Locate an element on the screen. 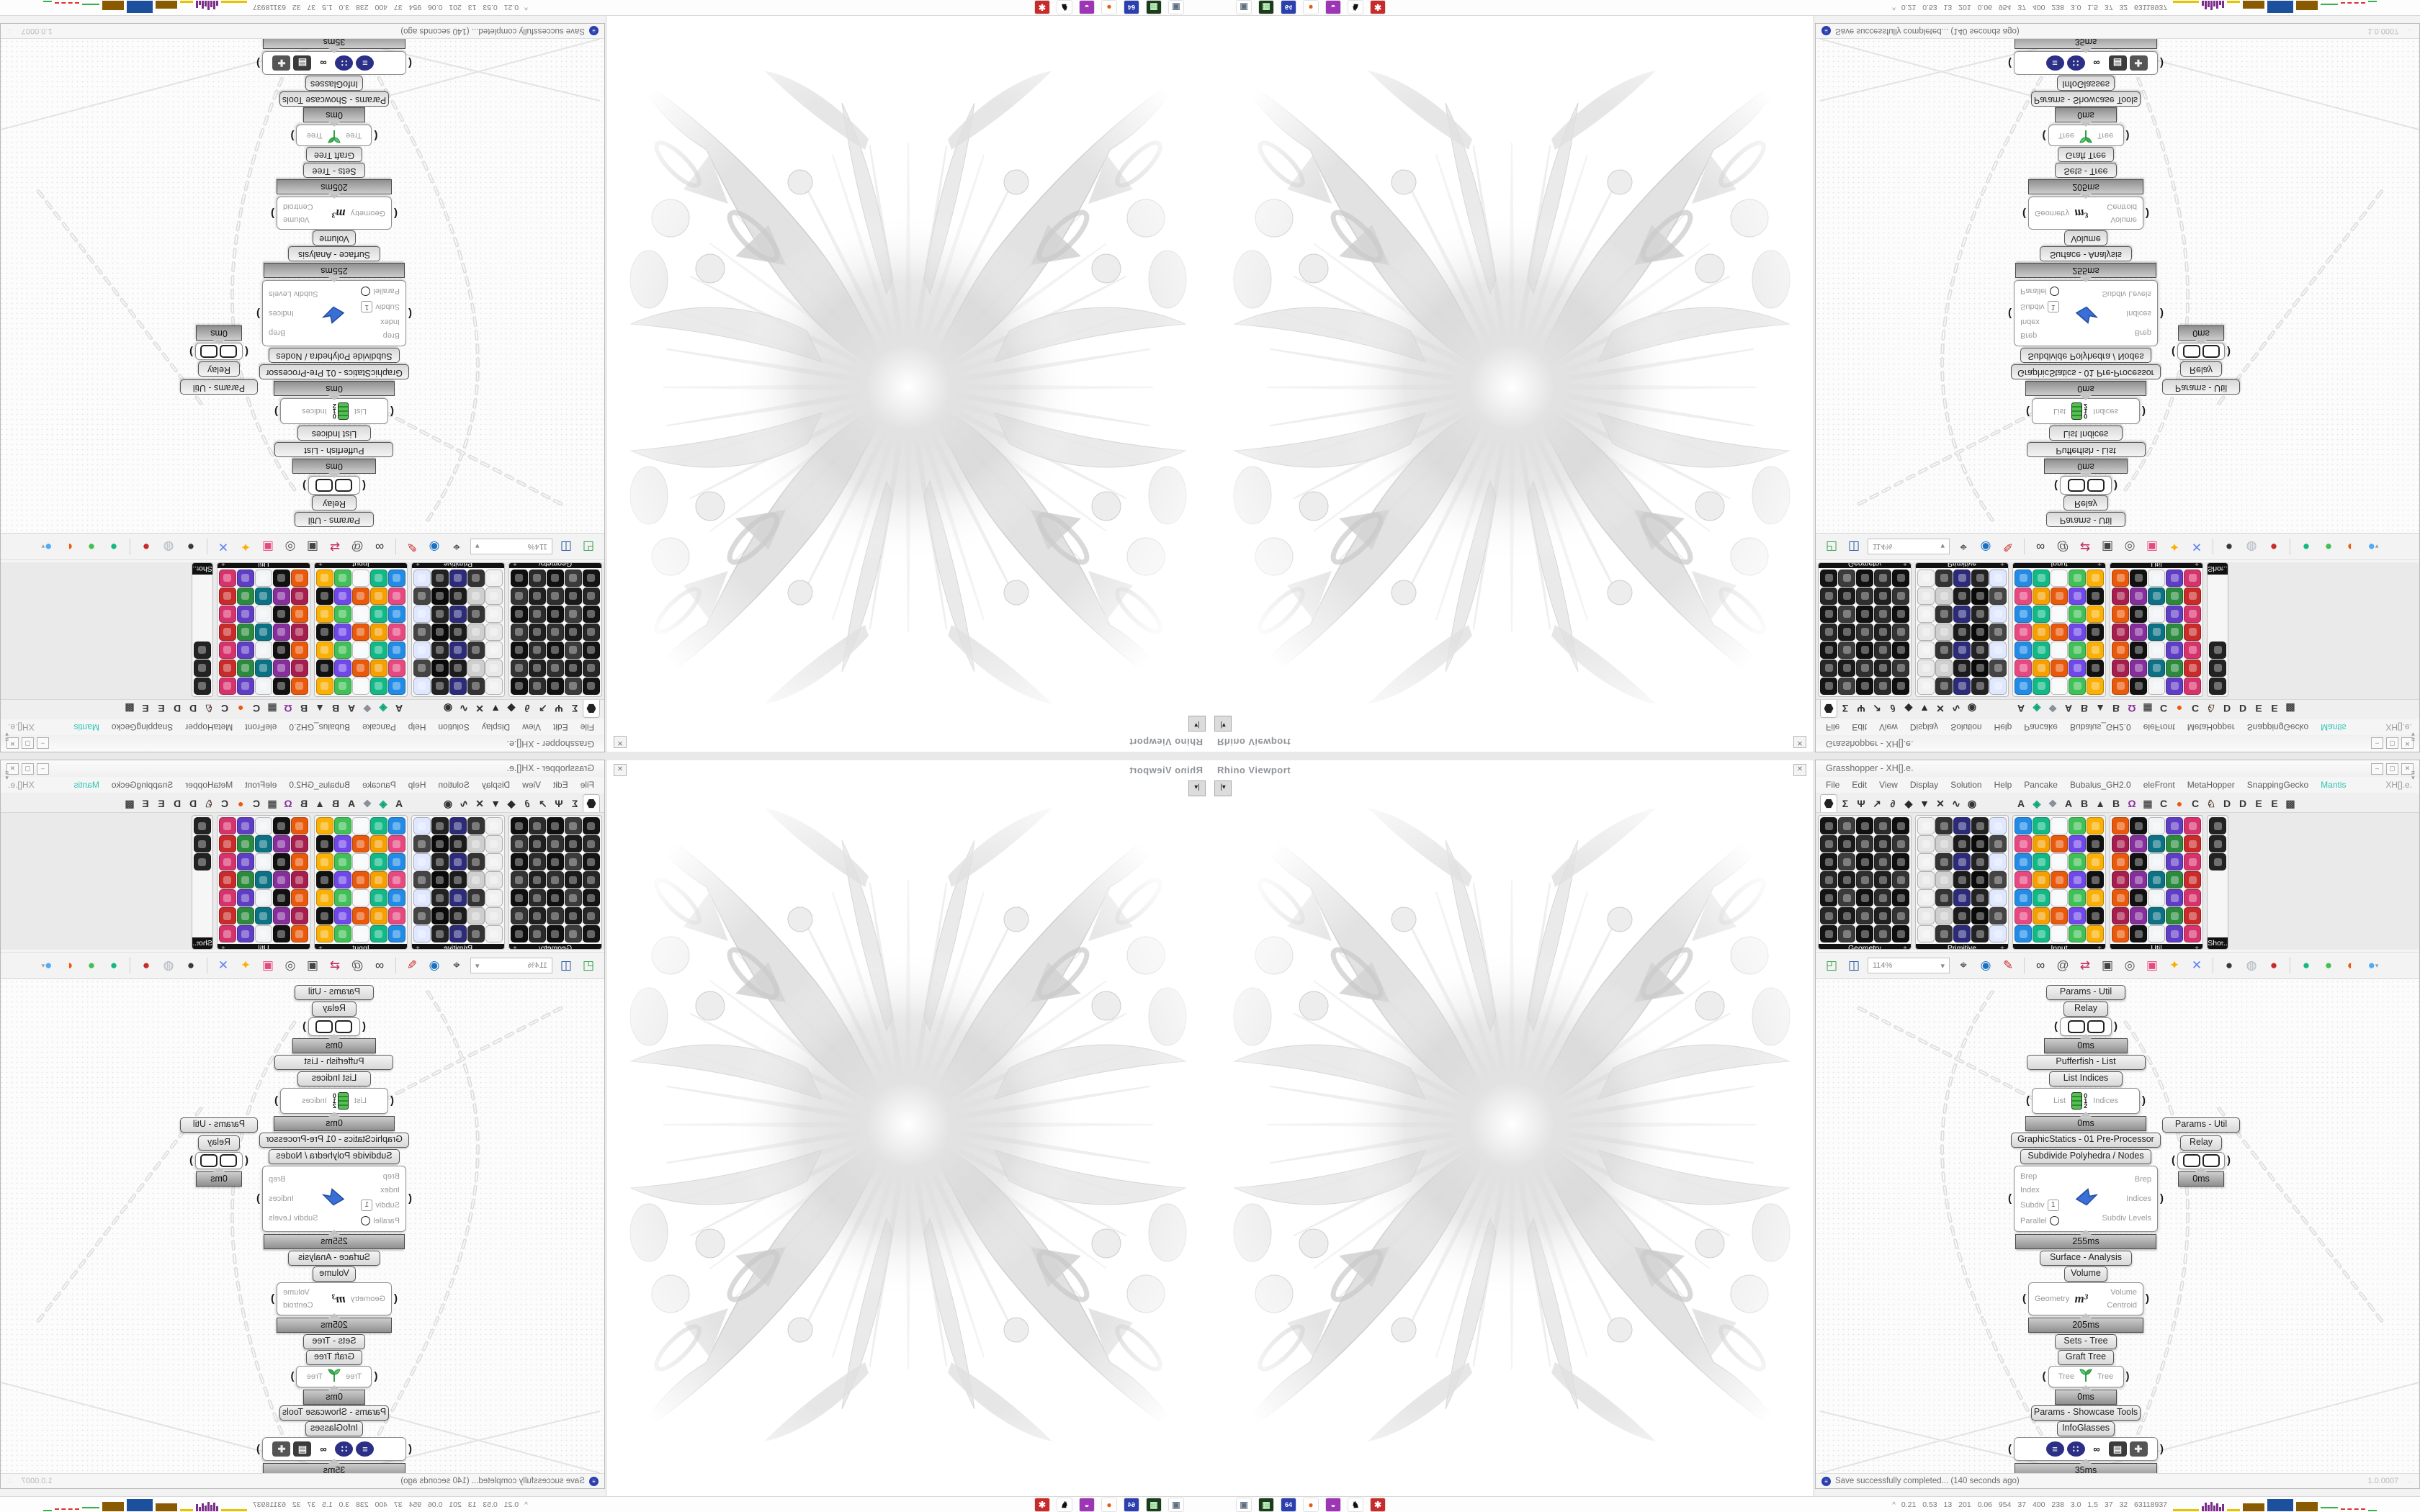 This screenshot has width=2420, height=1512. resize-grip-icon: ∴ is located at coordinates (9, 31).